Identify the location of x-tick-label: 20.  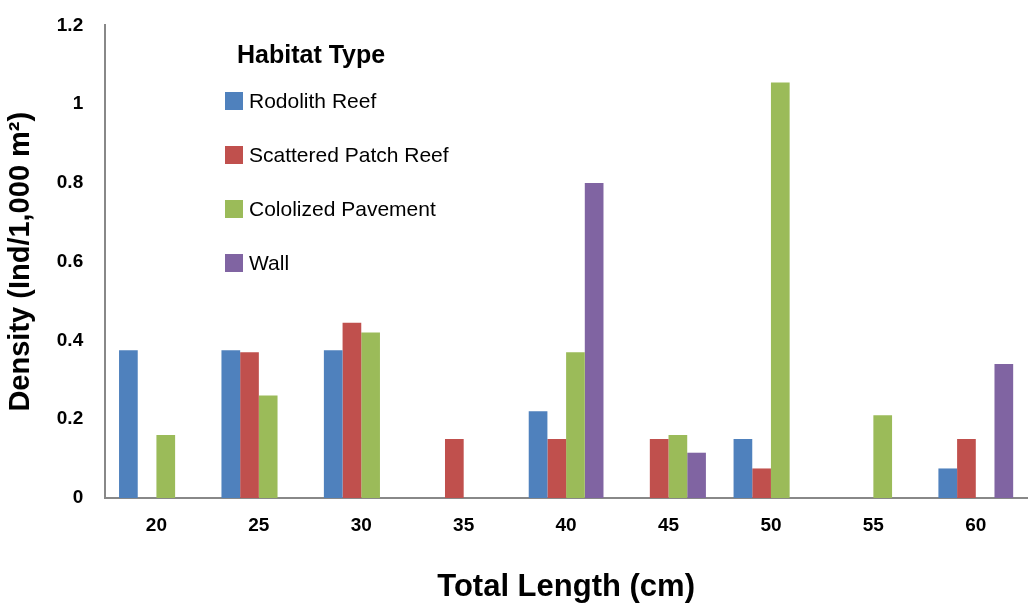
(156, 524).